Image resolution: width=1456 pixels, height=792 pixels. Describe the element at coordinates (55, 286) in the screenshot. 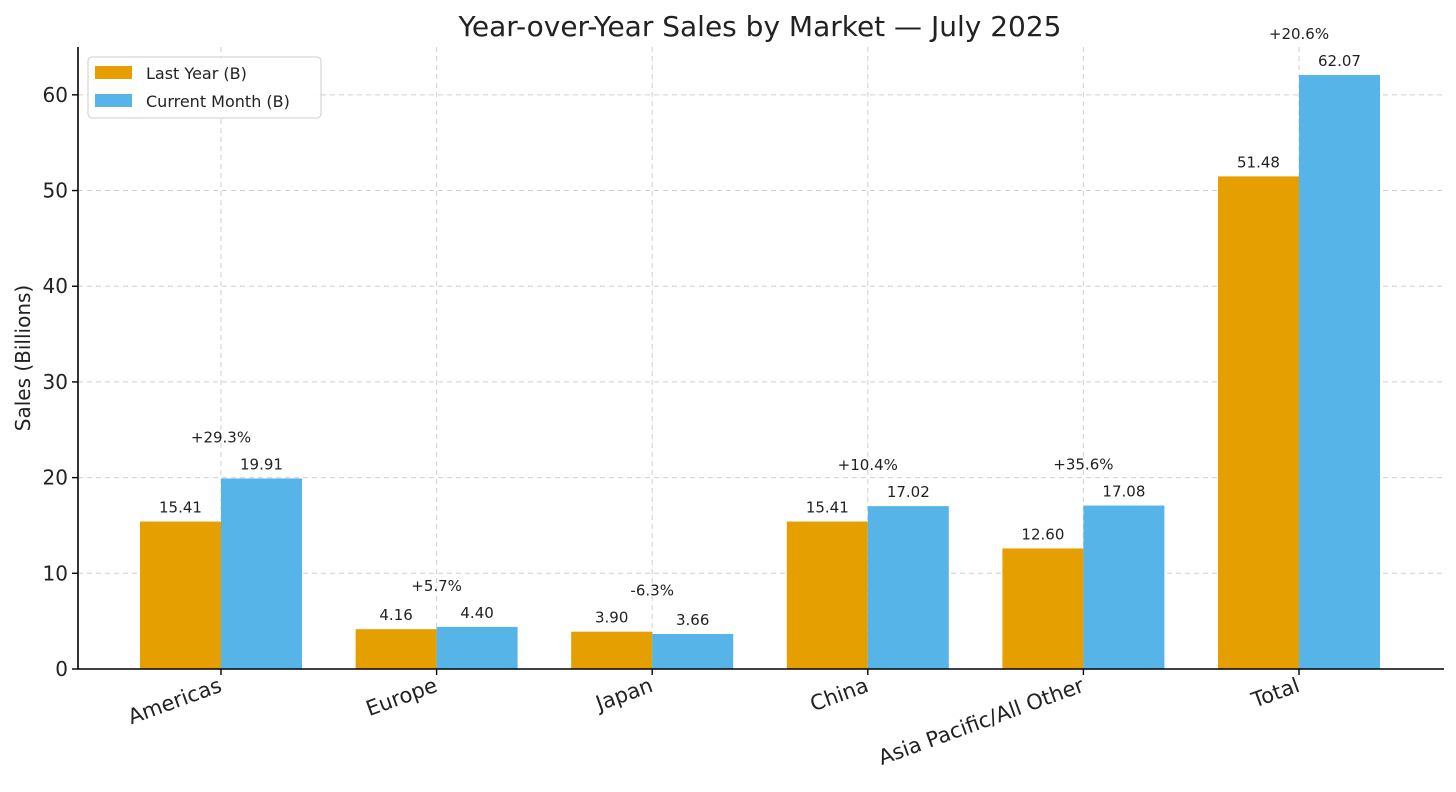

I see `y-tick-label: 40` at that location.